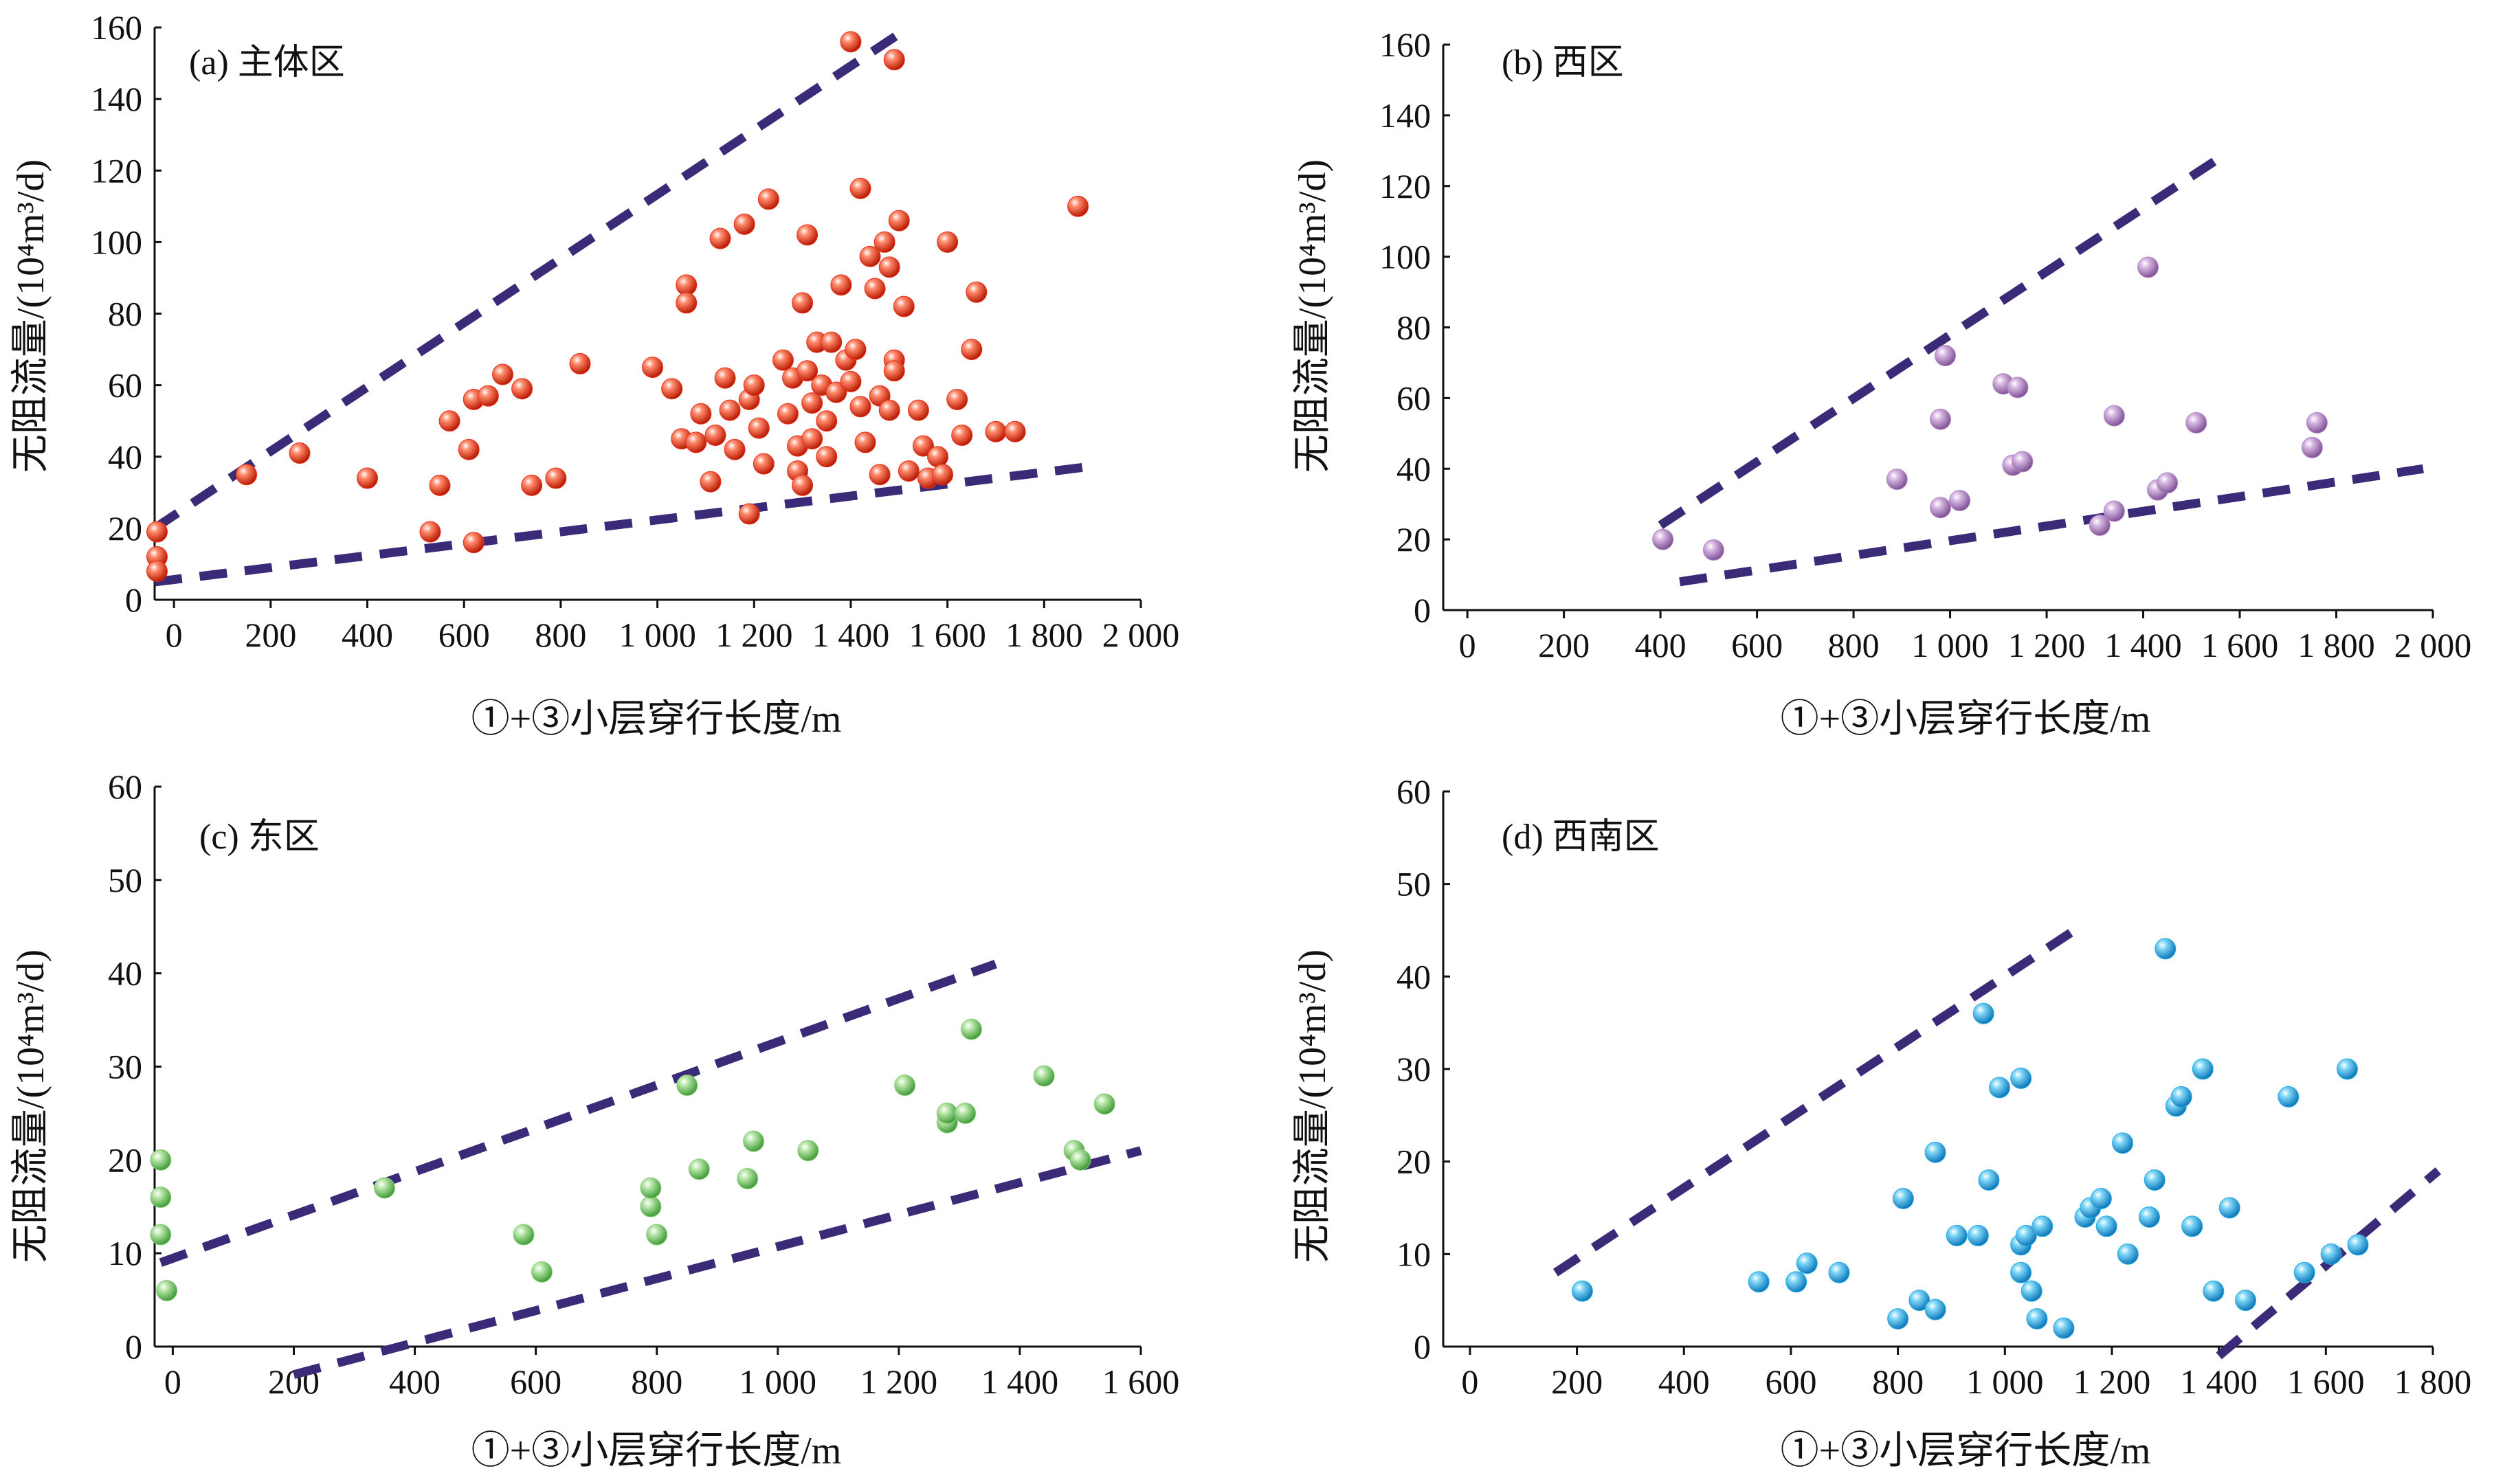 The height and width of the screenshot is (1484, 2516). I want to click on y-tick-label: 50, so click(1413, 884).